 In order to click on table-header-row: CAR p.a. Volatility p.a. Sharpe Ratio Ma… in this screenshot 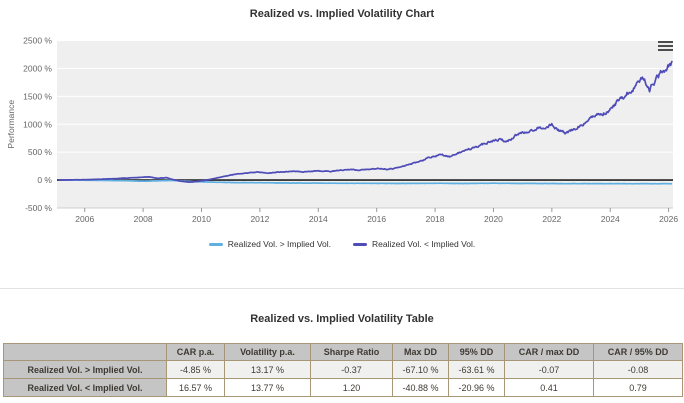, I will do `click(343, 352)`.